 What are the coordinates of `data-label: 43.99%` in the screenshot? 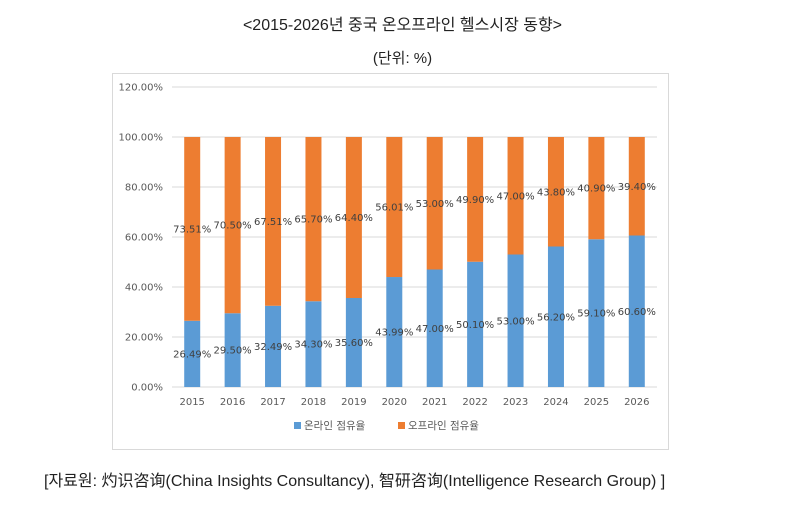 It's located at (394, 333).